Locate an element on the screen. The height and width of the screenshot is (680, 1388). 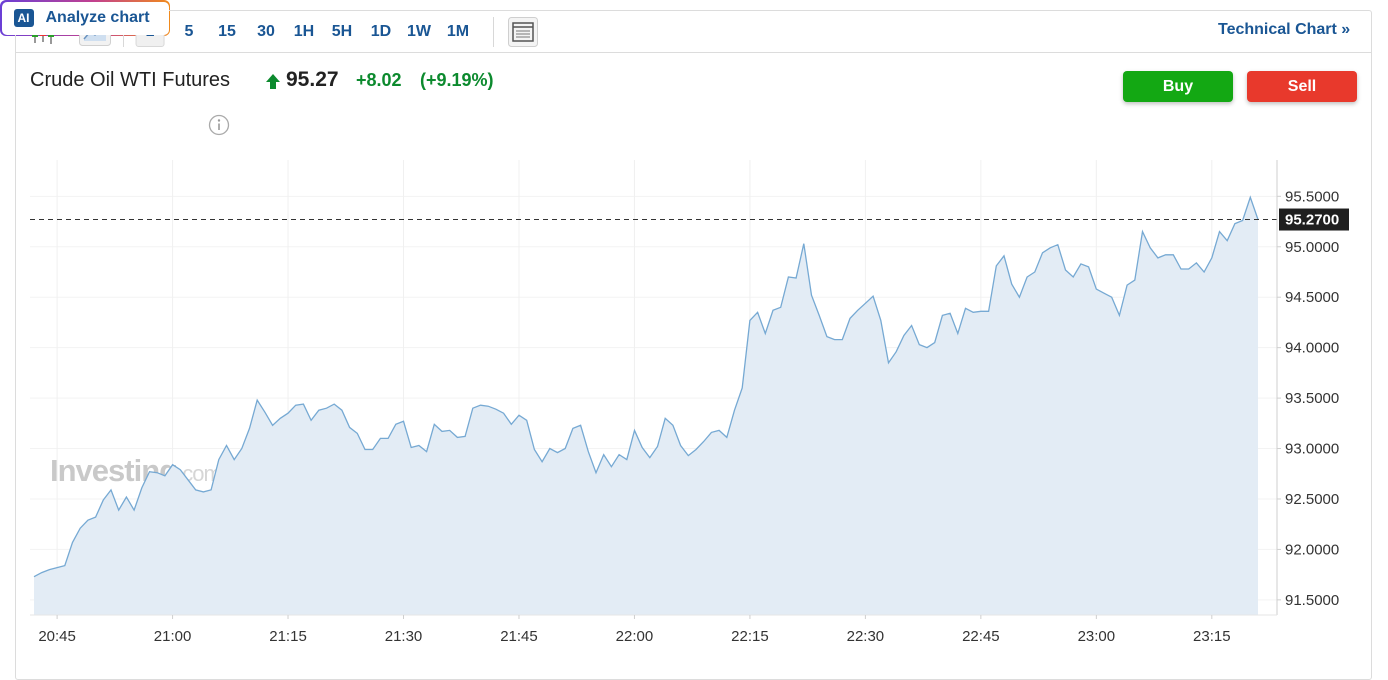
y-tick-label: 95.0000 is located at coordinates (1312, 247).